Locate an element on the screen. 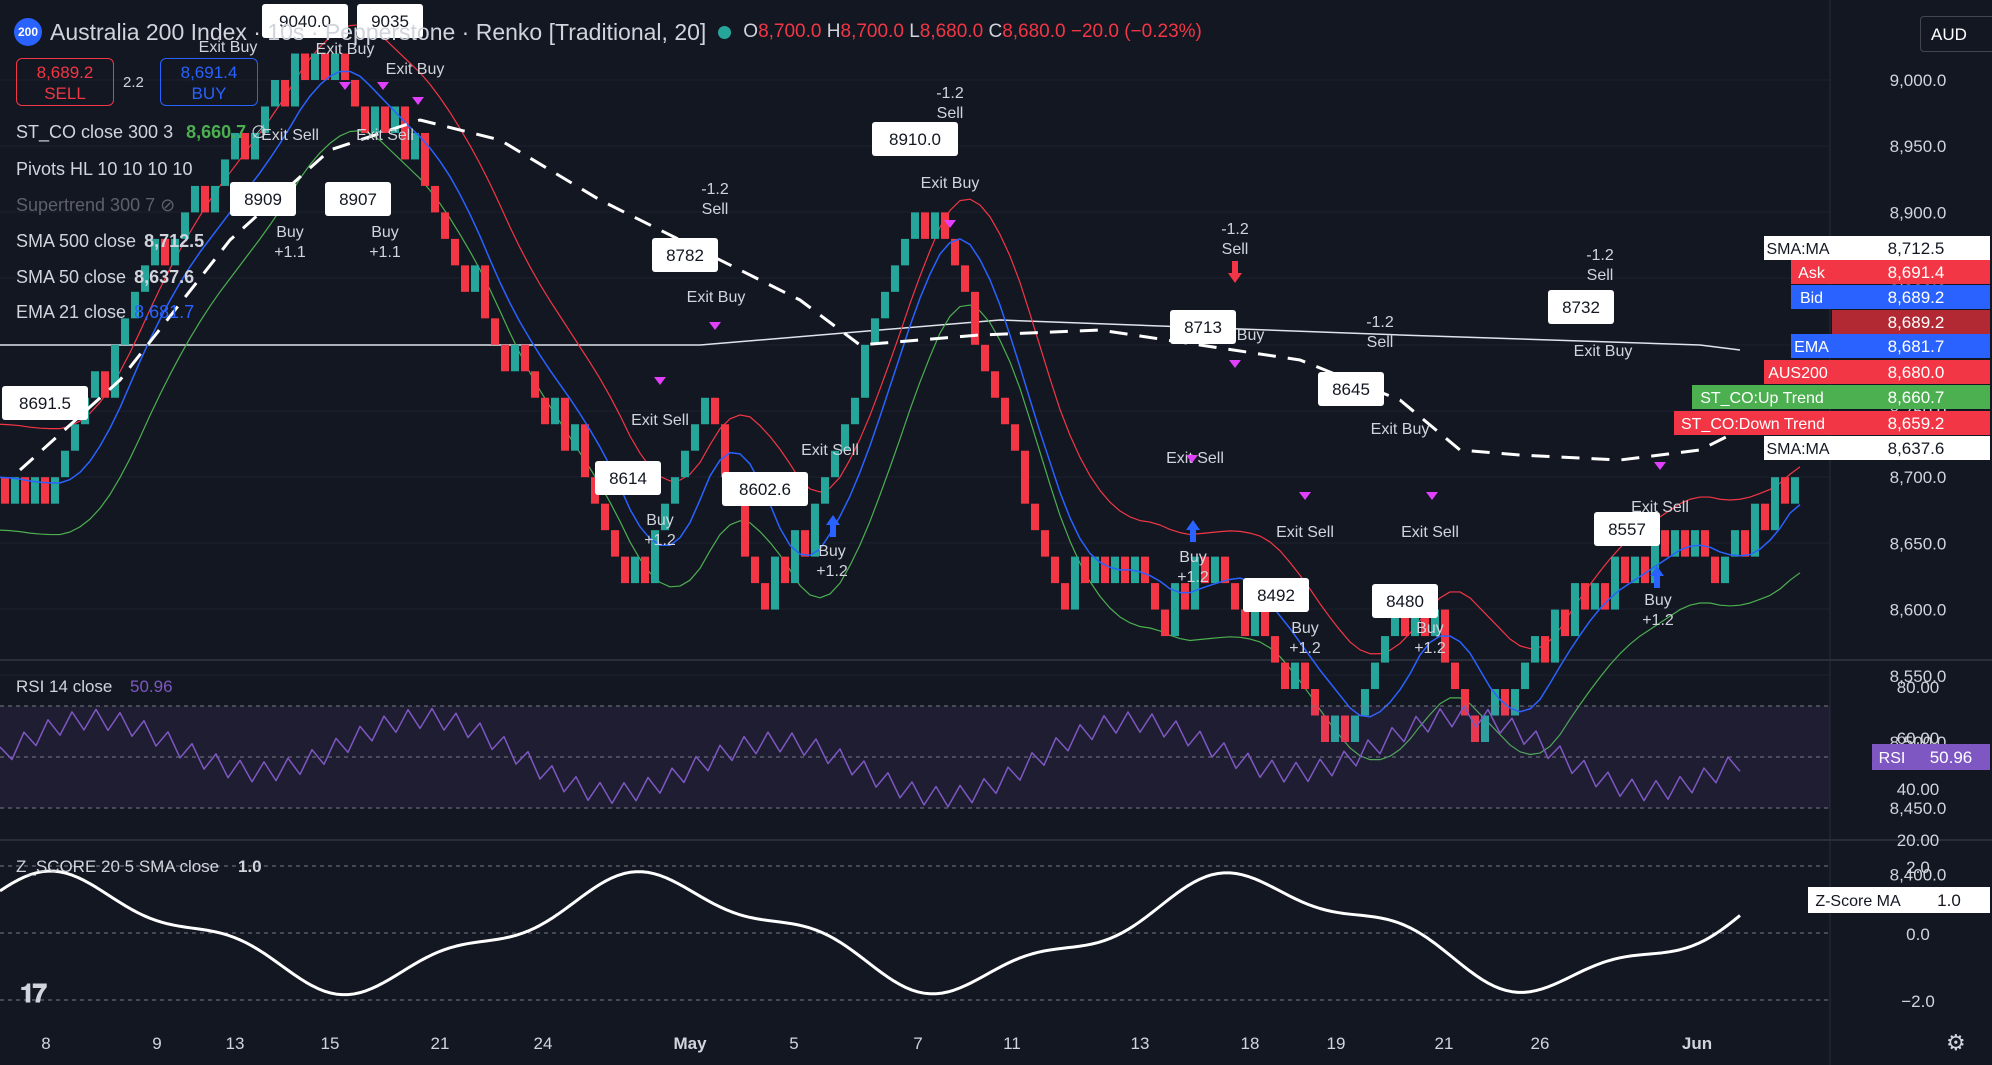 The image size is (1992, 1065). time-tick: 21 is located at coordinates (1444, 1043).